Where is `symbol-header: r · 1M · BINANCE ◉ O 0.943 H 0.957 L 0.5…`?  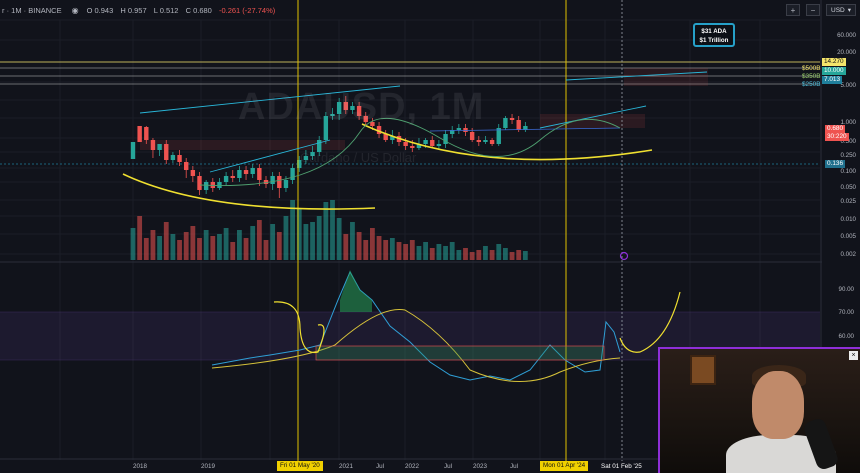
symbol-header: r · 1M · BINANCE ◉ O 0.943 H 0.957 L 0.5… is located at coordinates (430, 10).